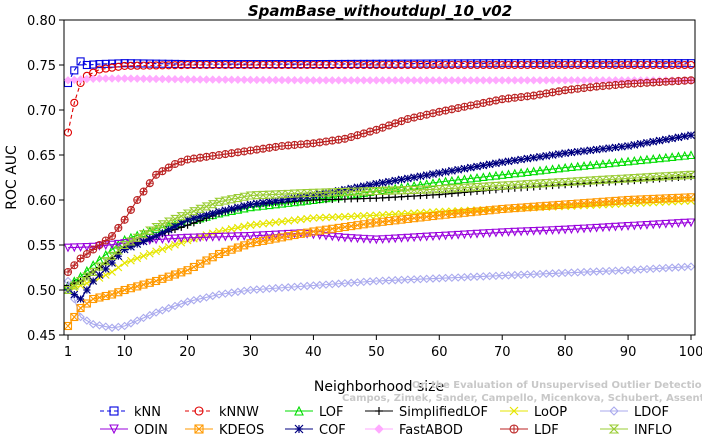  I want to click on legend-item-simplifiedlof: SimplifiedLOF, so click(426, 412).